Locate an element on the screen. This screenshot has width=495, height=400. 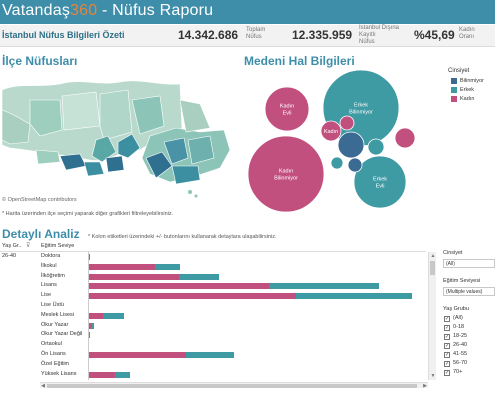
table-row: Lise is located at coordinates (233, 296).